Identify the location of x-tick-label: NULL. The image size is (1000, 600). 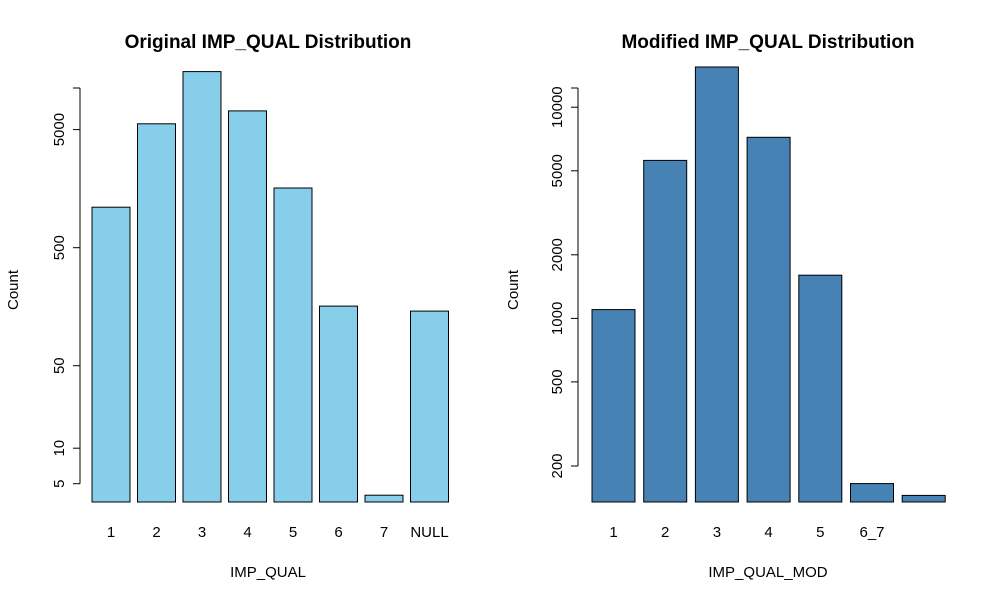
(429, 532).